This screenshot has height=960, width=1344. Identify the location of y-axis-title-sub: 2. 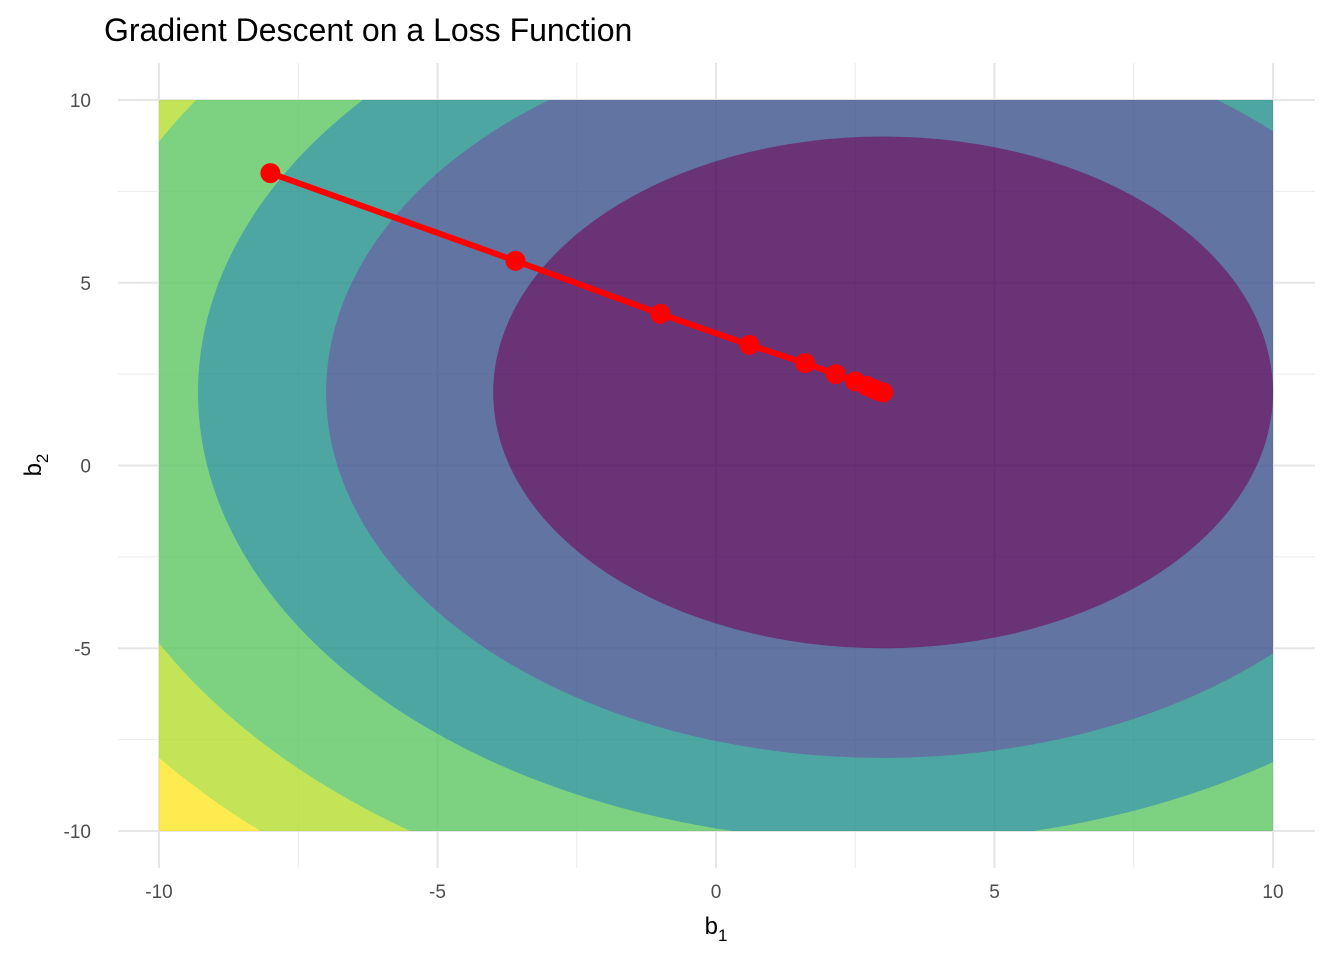
(42, 458).